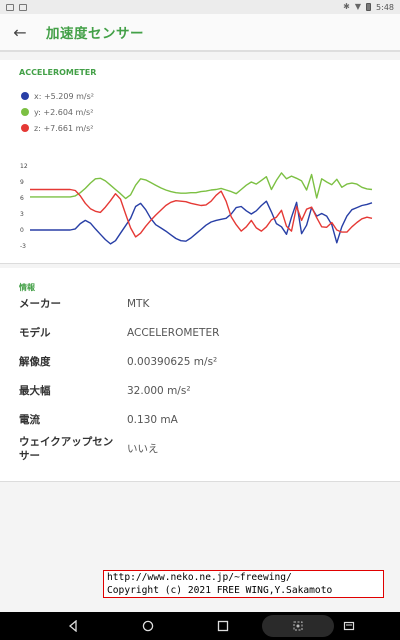  Describe the element at coordinates (73, 626) in the screenshot. I see `back-nav-icon` at that location.